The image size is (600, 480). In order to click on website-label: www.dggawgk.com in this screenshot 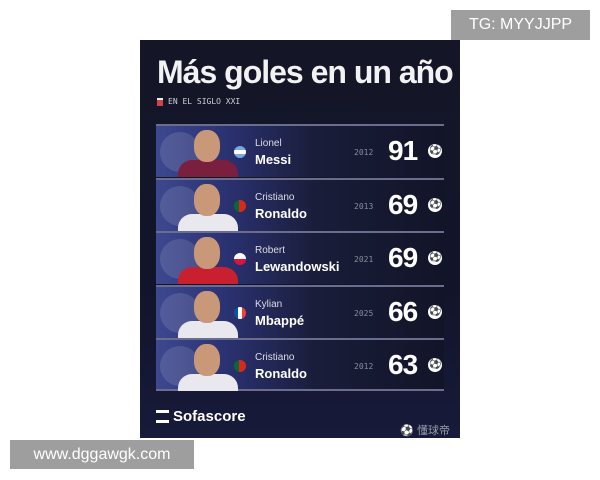, I will do `click(102, 454)`.